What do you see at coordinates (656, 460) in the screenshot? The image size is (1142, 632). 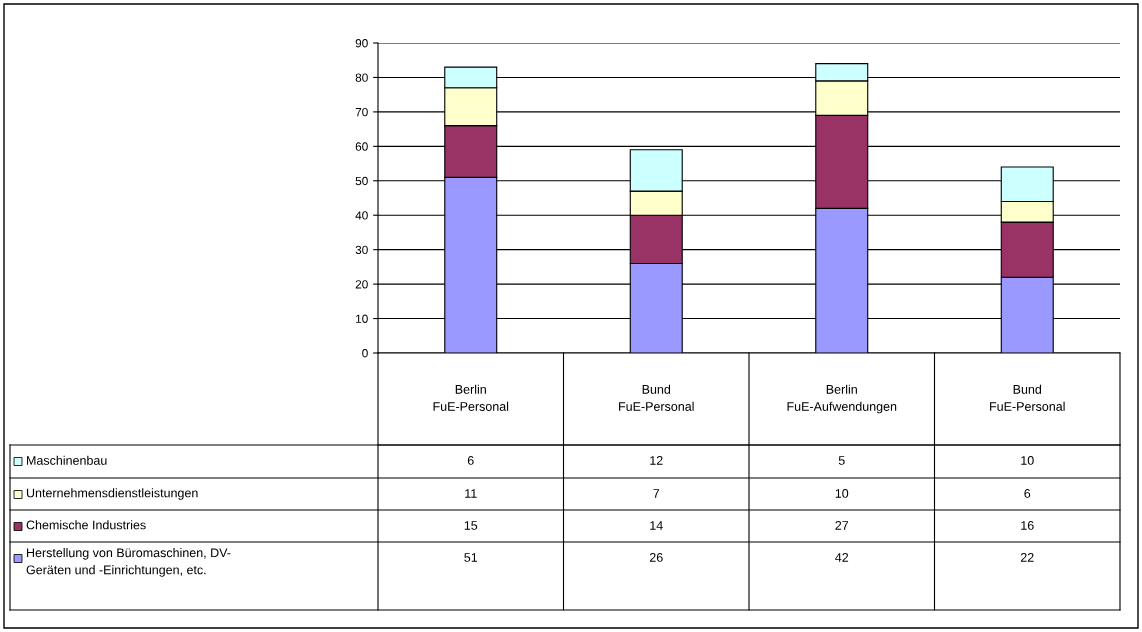 I see `data-label: 12` at bounding box center [656, 460].